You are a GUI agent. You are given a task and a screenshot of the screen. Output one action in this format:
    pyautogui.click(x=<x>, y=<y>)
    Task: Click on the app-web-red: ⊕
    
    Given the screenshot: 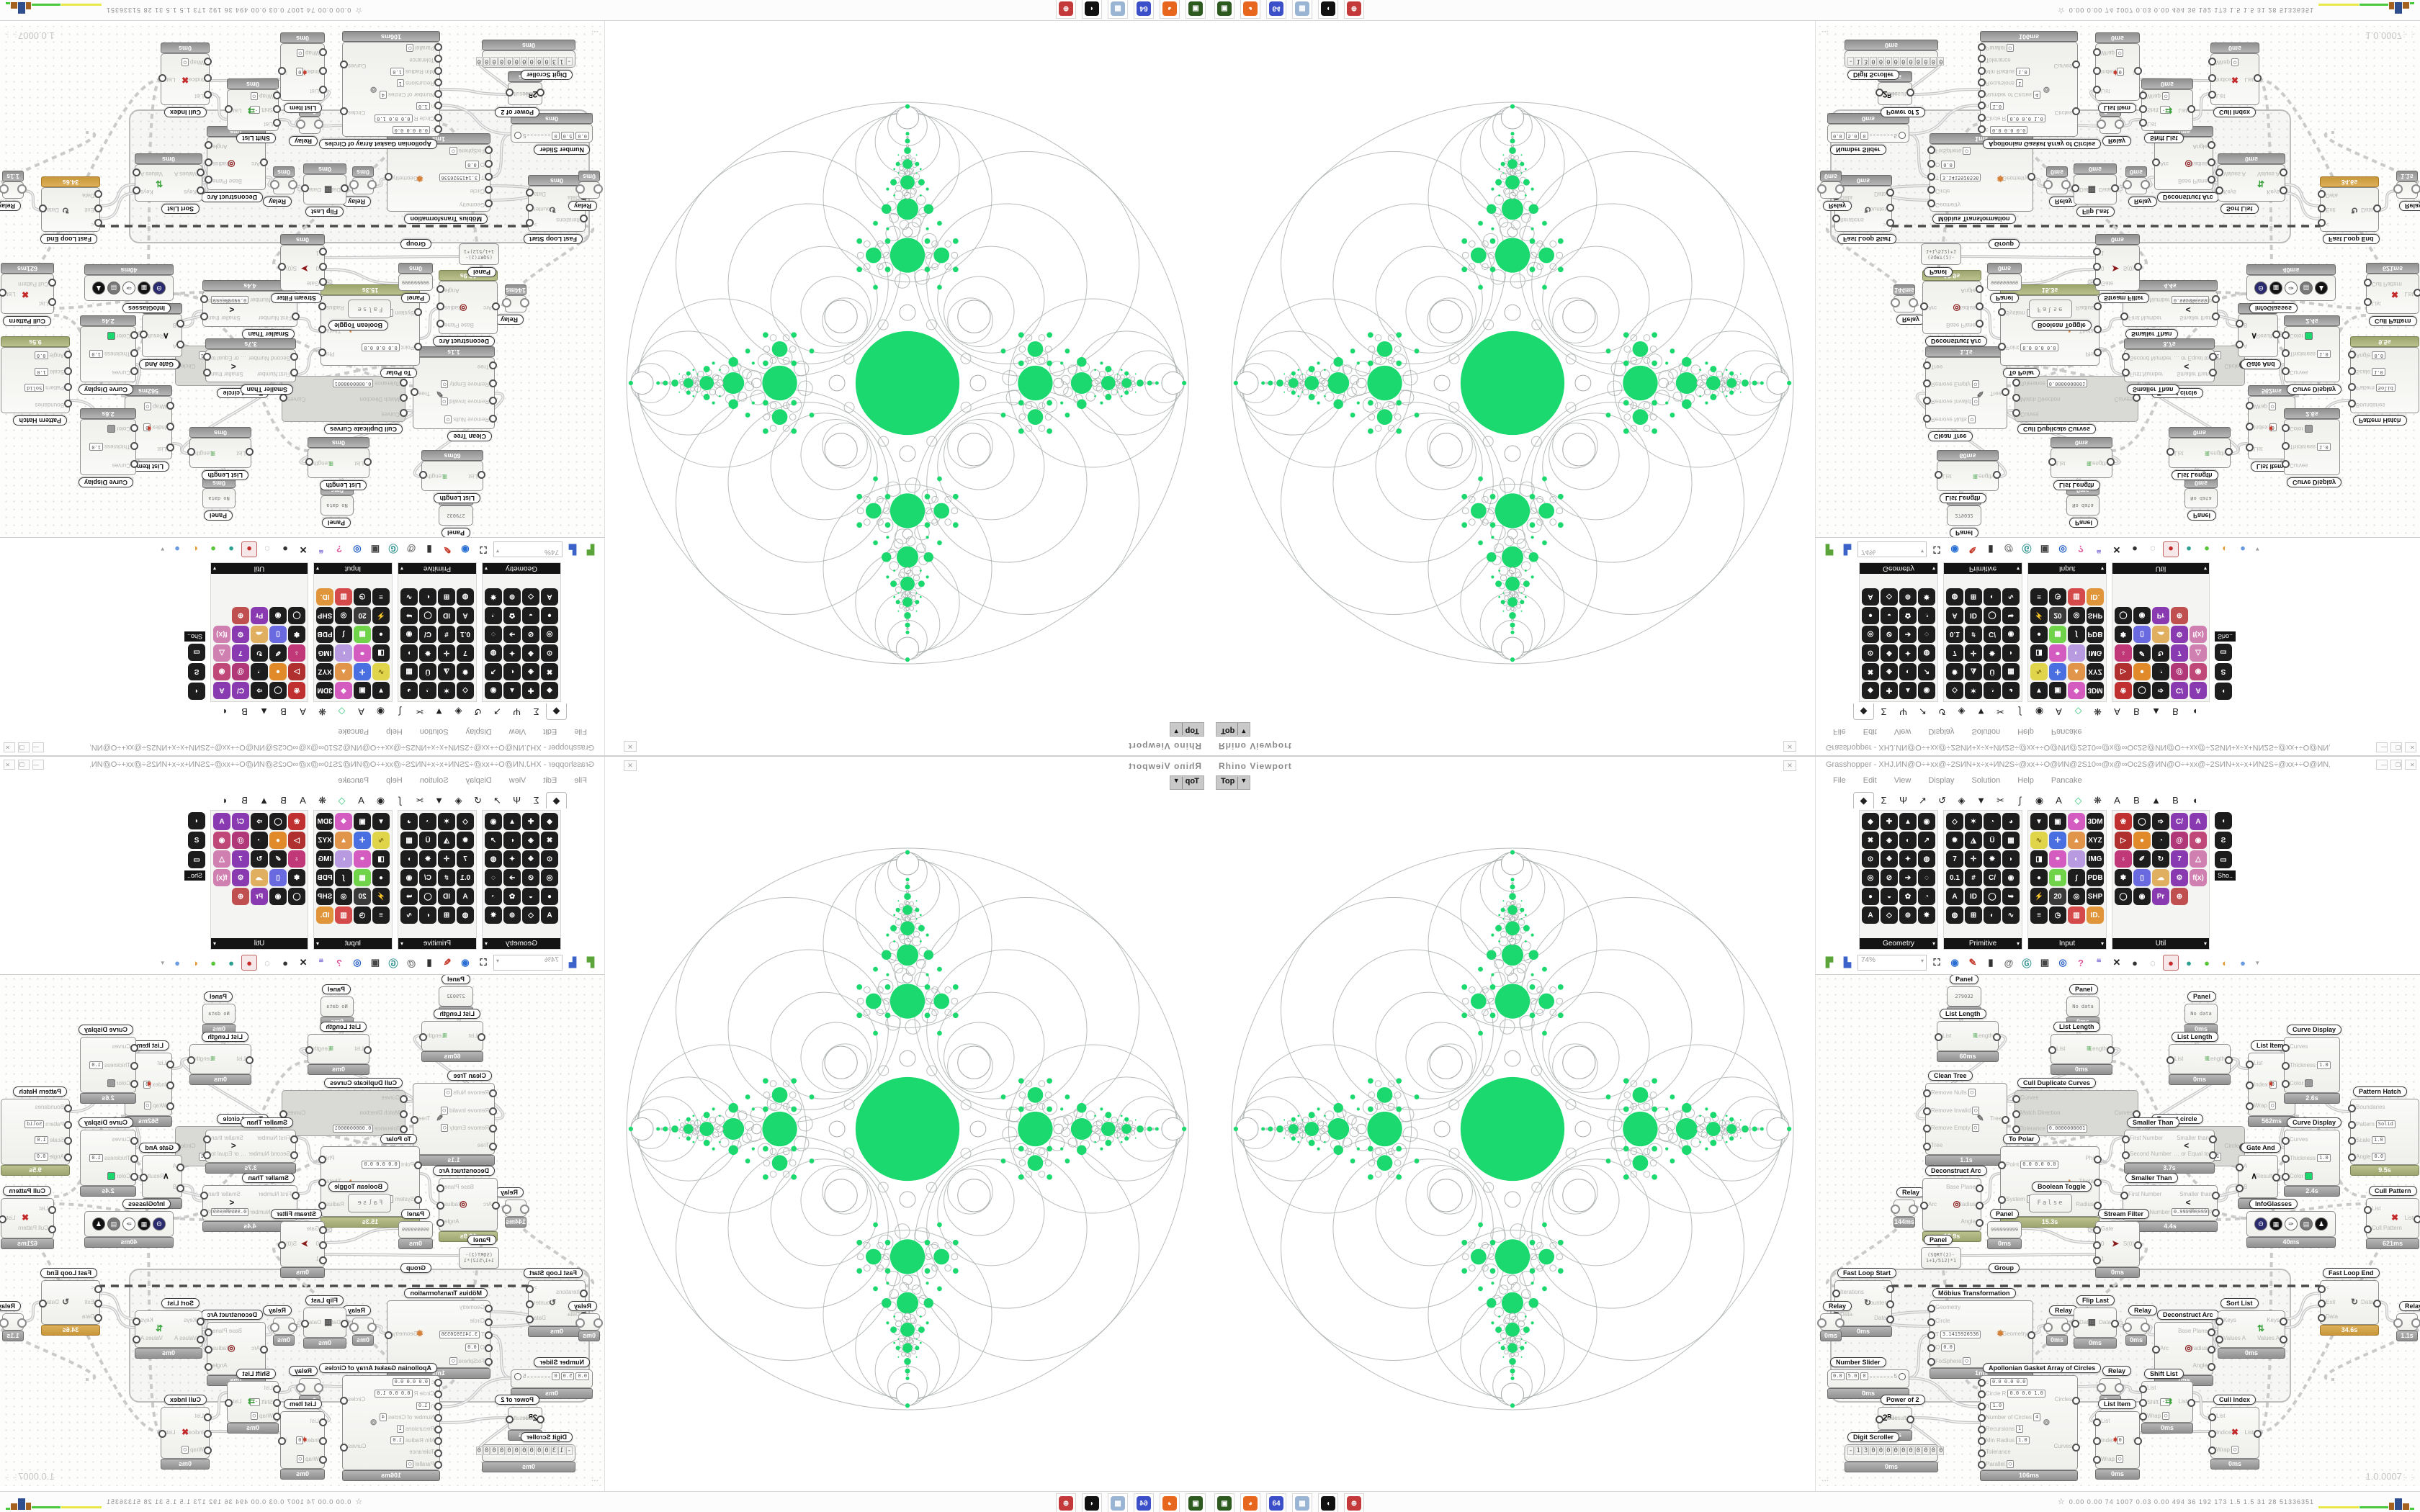 What is the action you would take?
    pyautogui.click(x=1354, y=9)
    